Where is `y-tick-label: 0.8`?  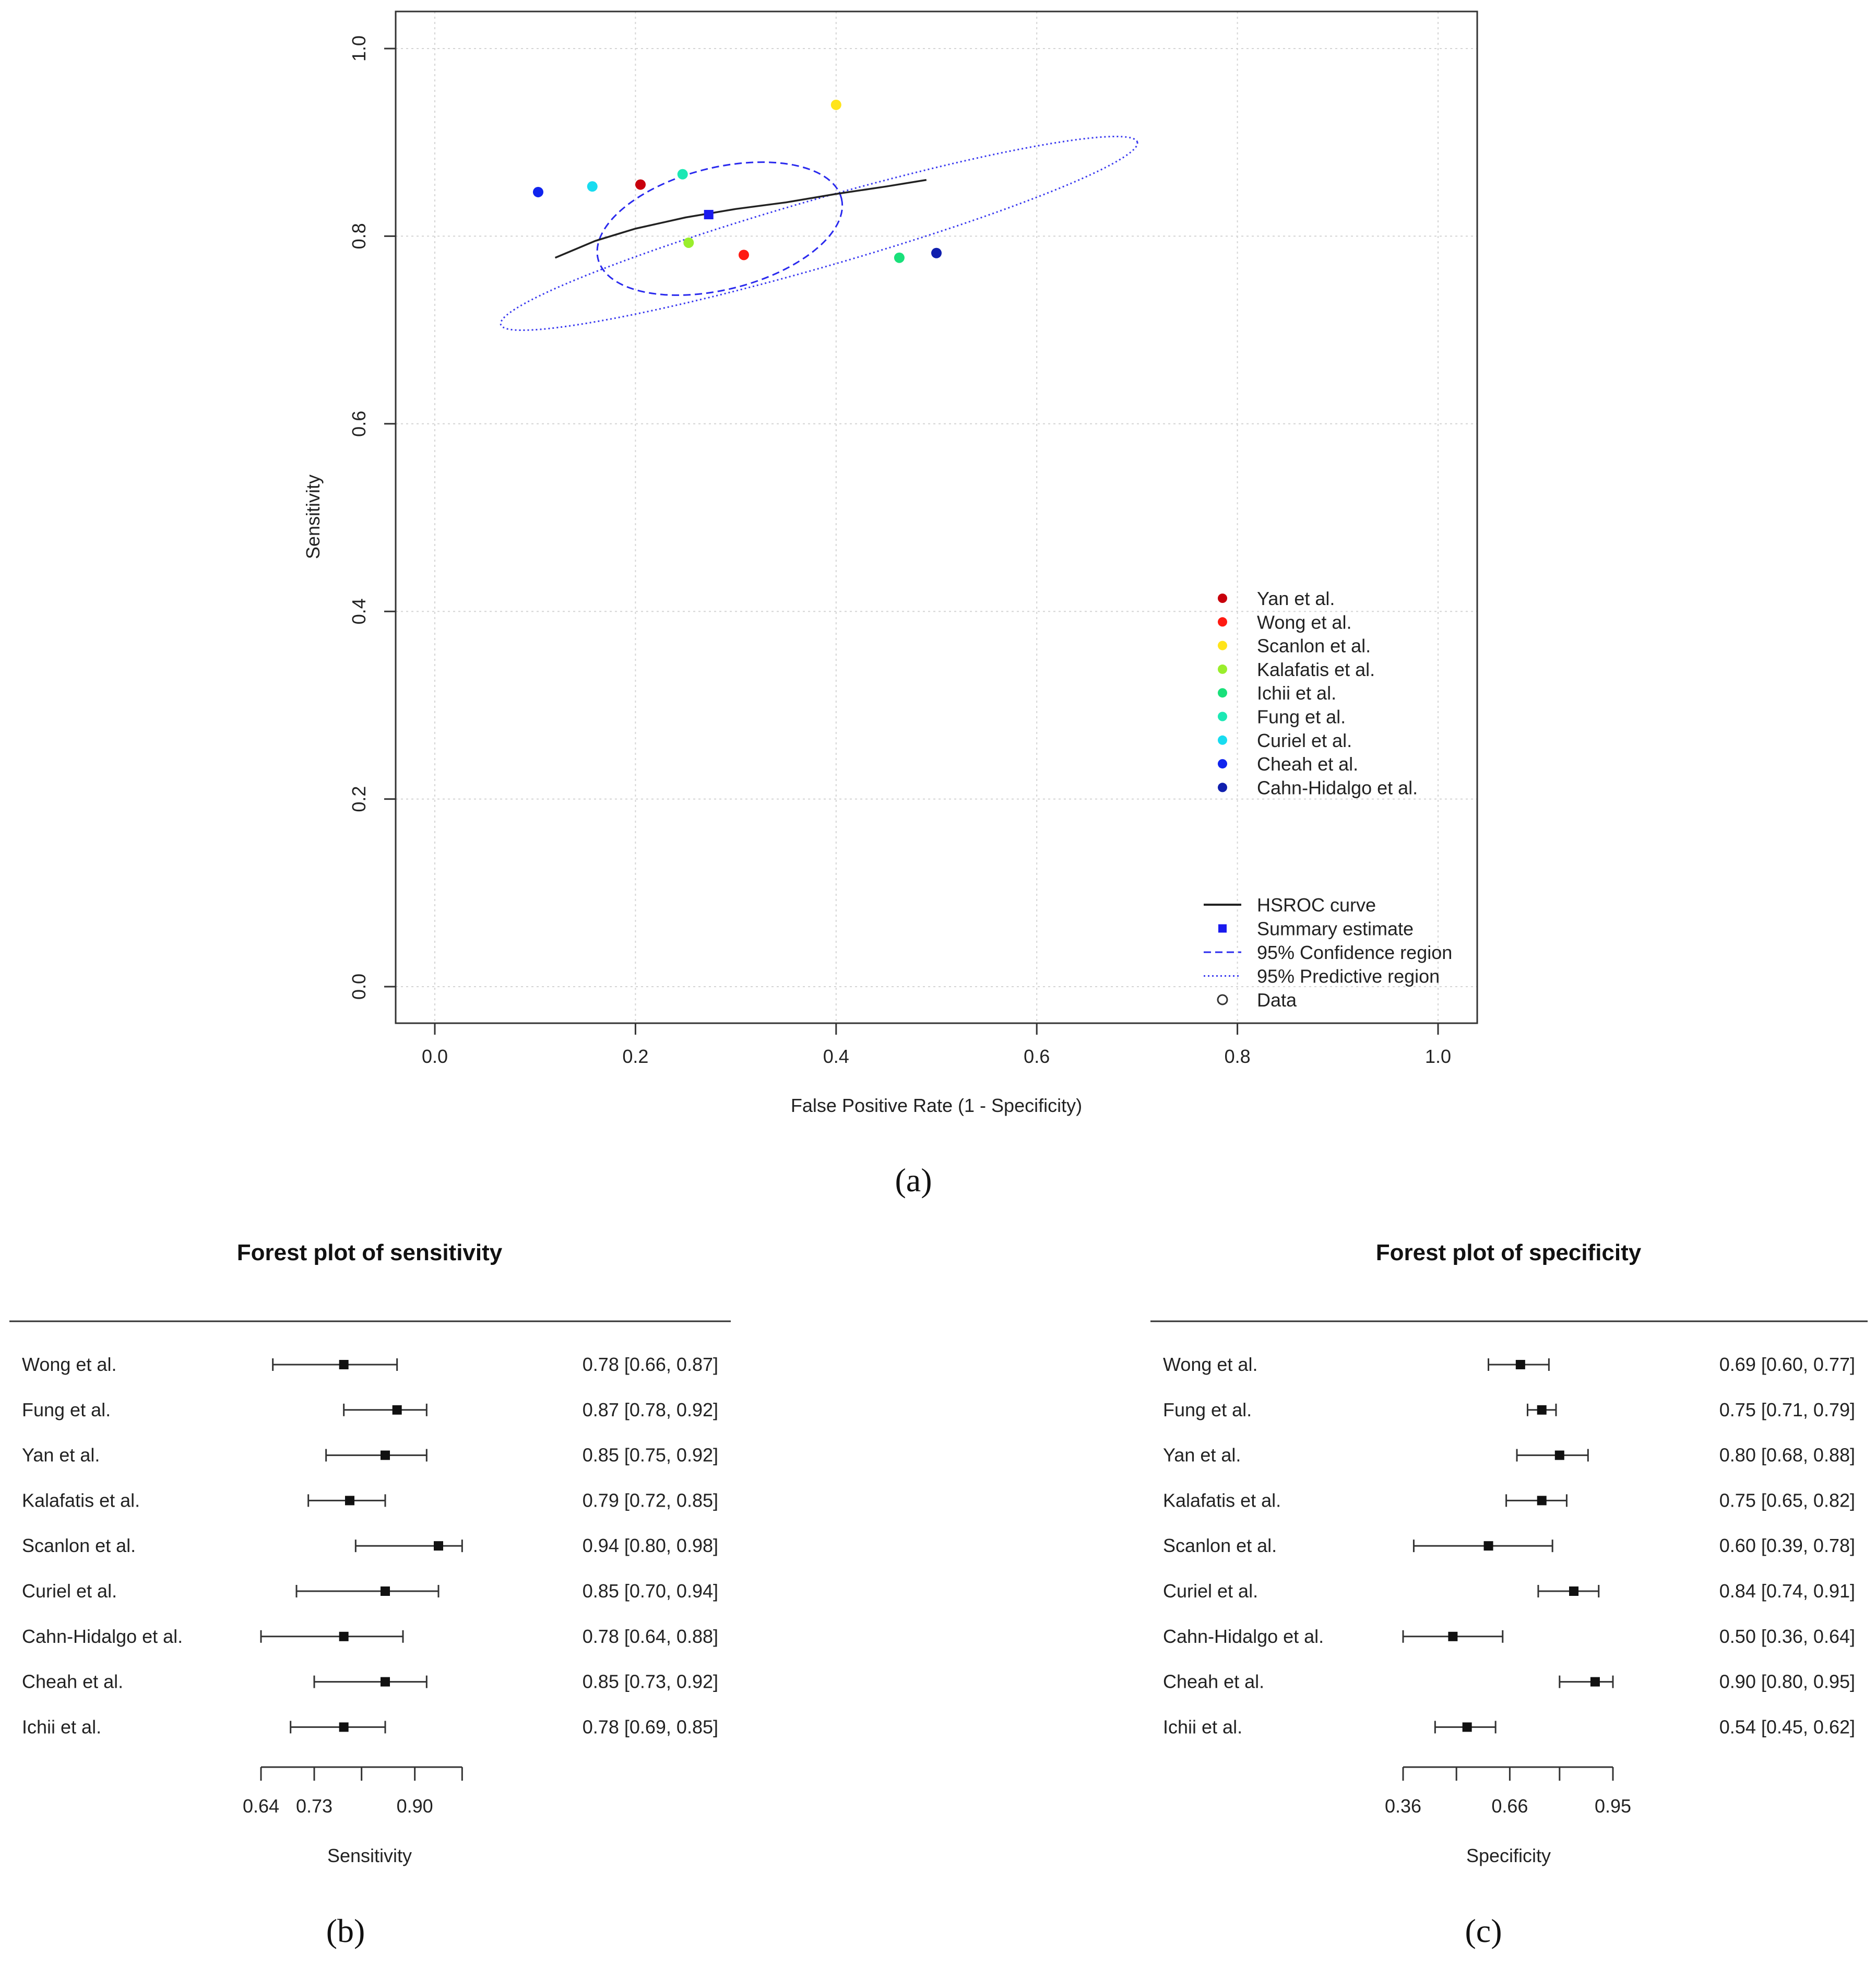 y-tick-label: 0.8 is located at coordinates (359, 236).